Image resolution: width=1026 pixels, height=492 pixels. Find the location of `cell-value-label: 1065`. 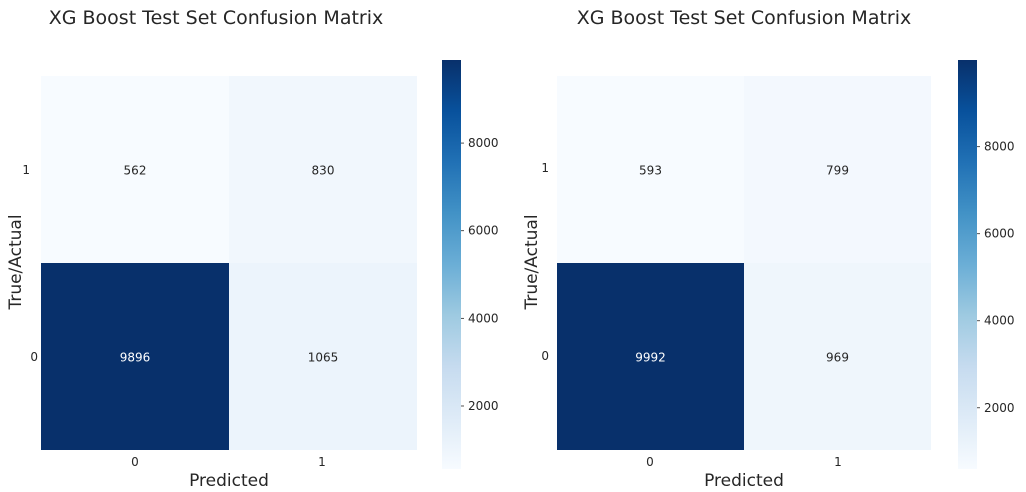

cell-value-label: 1065 is located at coordinates (323, 358).